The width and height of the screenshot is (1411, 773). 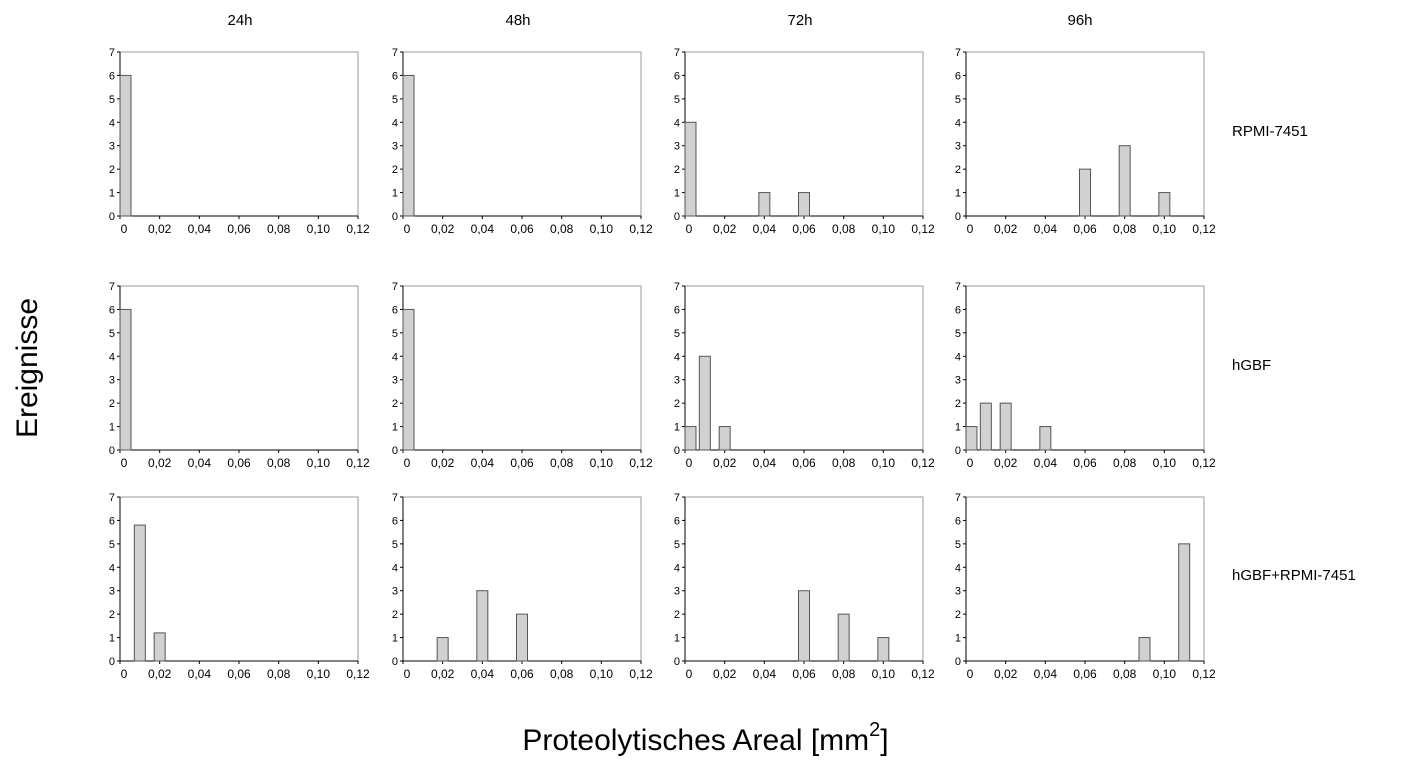 What do you see at coordinates (1080, 20) in the screenshot?
I see `column-header-96h: 96h` at bounding box center [1080, 20].